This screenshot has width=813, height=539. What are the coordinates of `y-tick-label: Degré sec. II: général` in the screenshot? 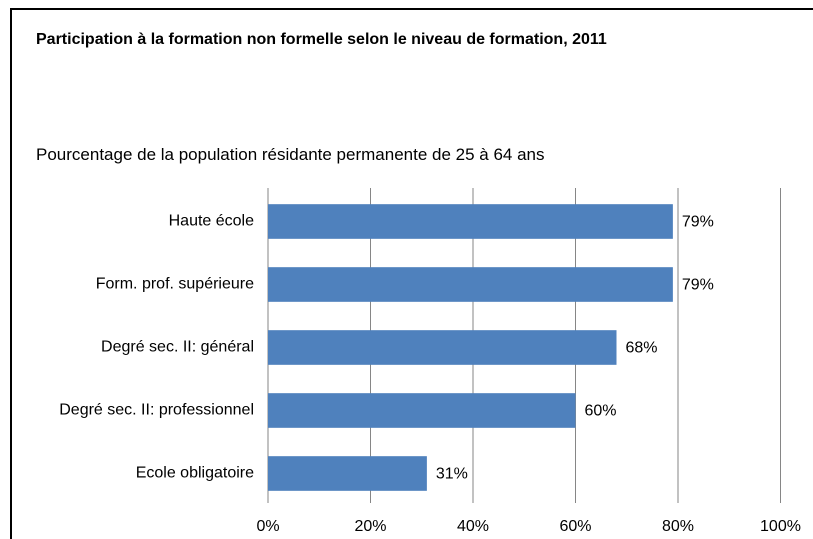 It's located at (177, 347).